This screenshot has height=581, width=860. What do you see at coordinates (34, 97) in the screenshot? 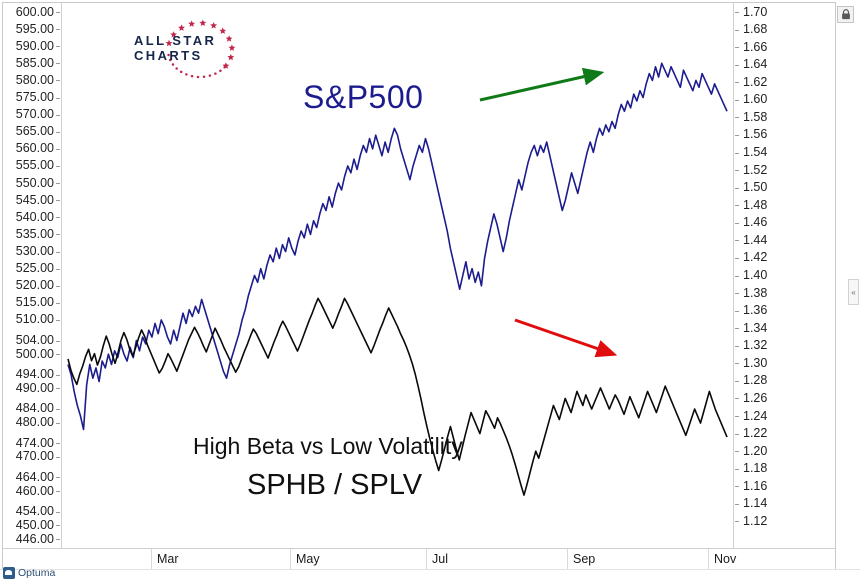
I see `left-axis-tick: 575.00` at bounding box center [34, 97].